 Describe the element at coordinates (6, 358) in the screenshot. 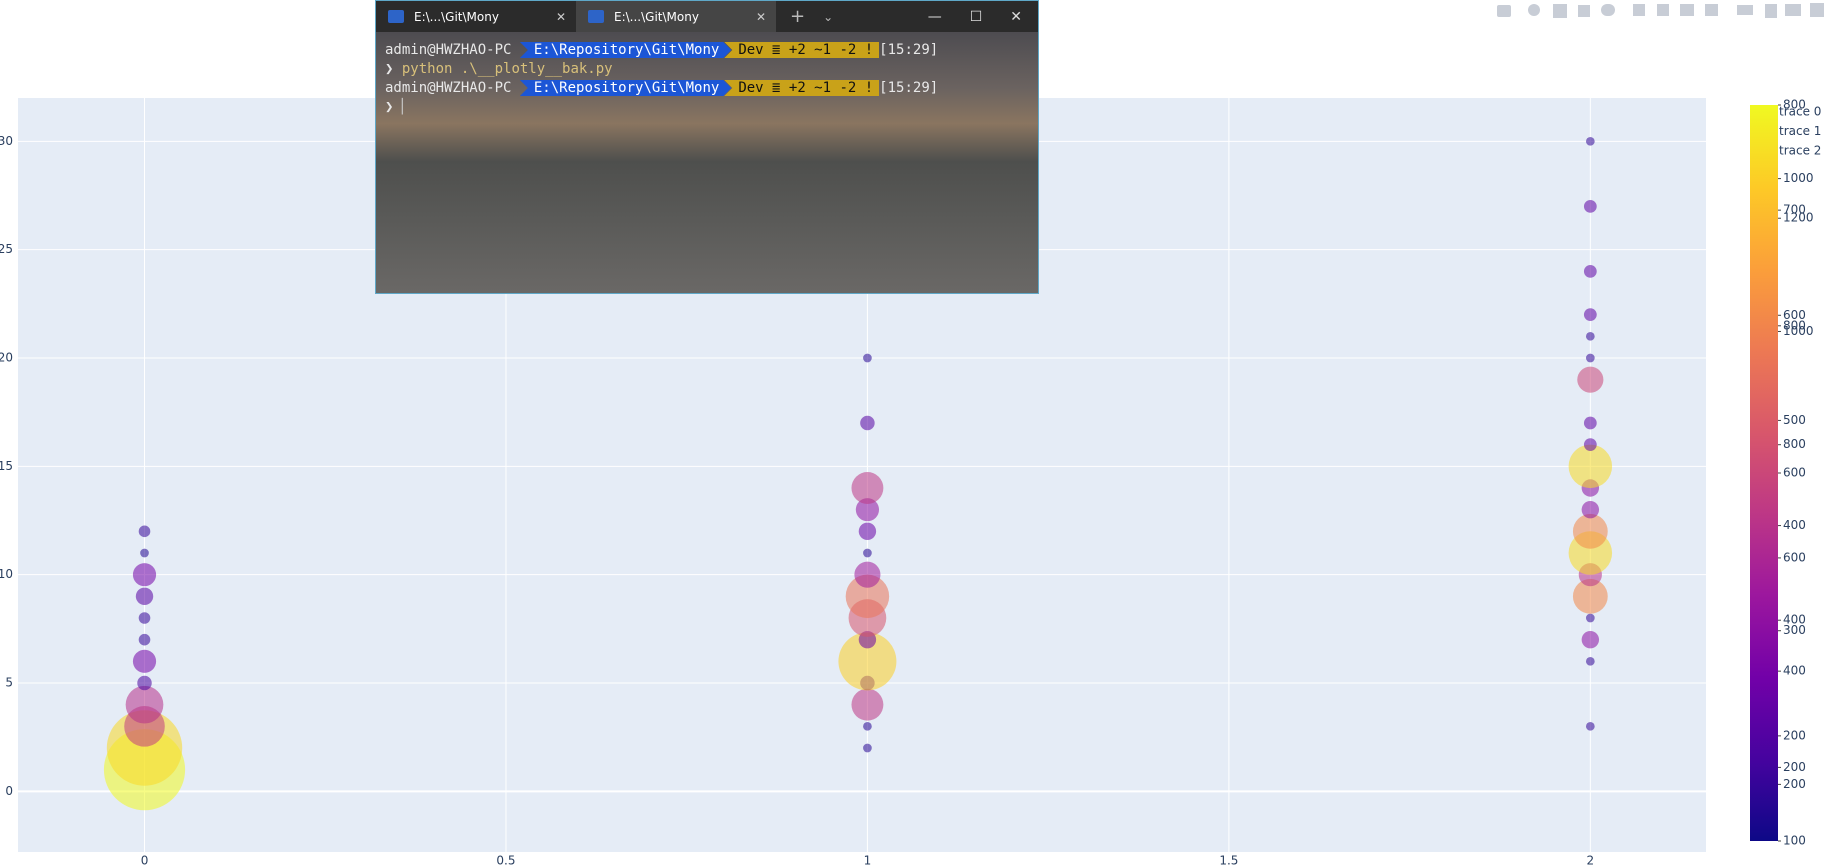

I see `y-tick-label: 20` at that location.